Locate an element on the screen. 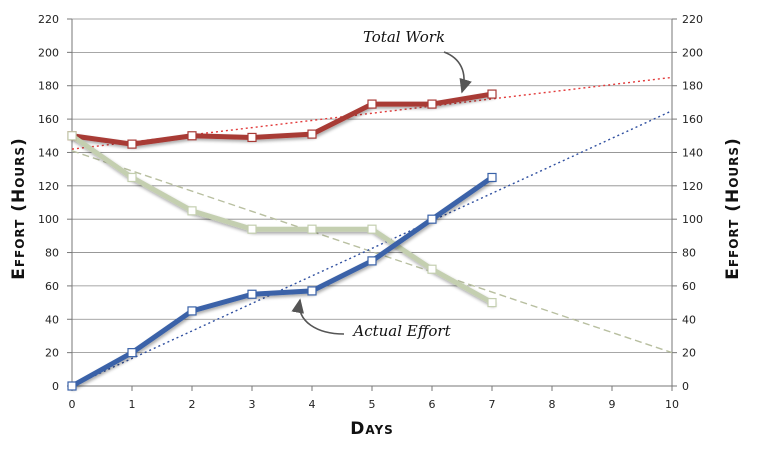 Image resolution: width=760 pixels, height=452 pixels. y-right-tick-label-60: 60 is located at coordinates (689, 286).